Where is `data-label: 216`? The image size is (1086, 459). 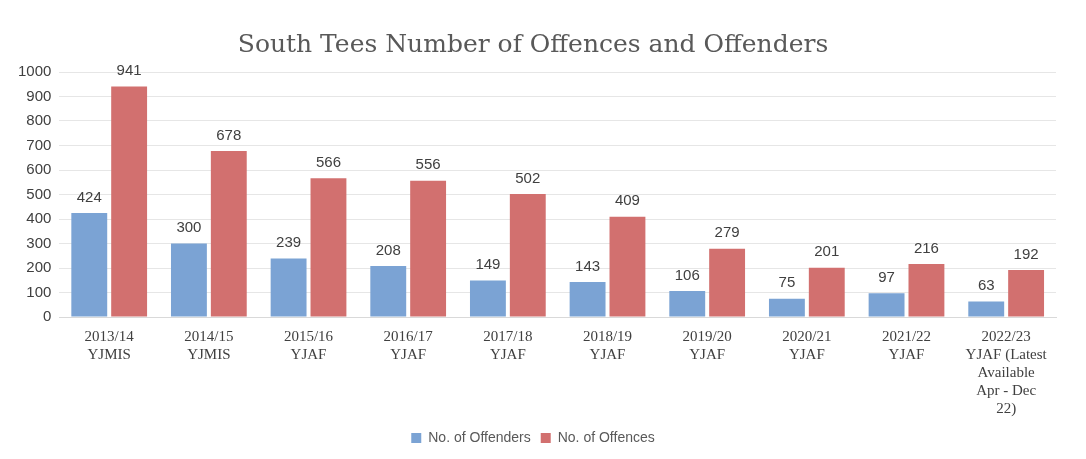 data-label: 216 is located at coordinates (926, 247).